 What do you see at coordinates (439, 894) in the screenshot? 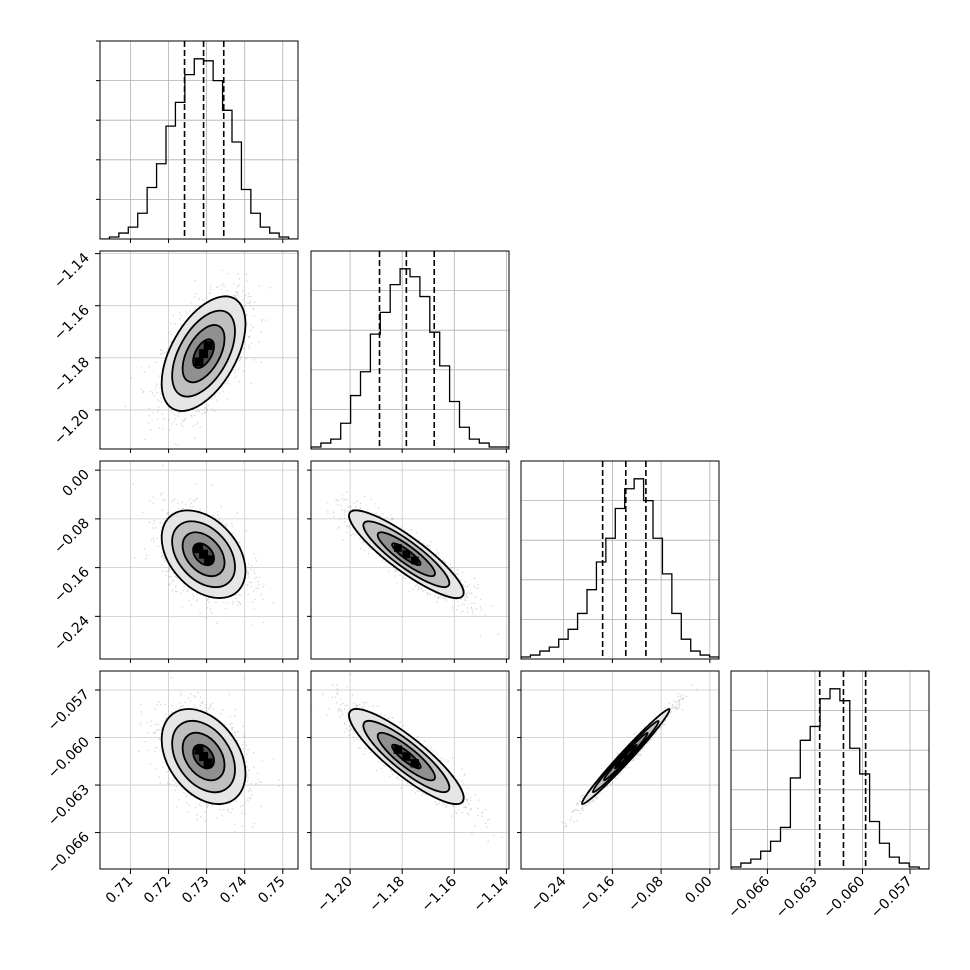
I see `x-tick-label: −1.16` at bounding box center [439, 894].